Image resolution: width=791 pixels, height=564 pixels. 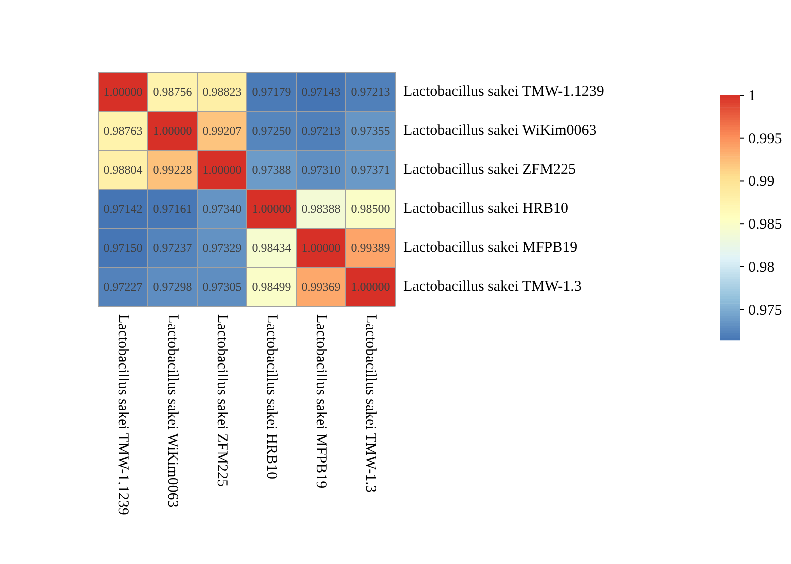 I want to click on data-label: 0.98499, so click(x=272, y=287).